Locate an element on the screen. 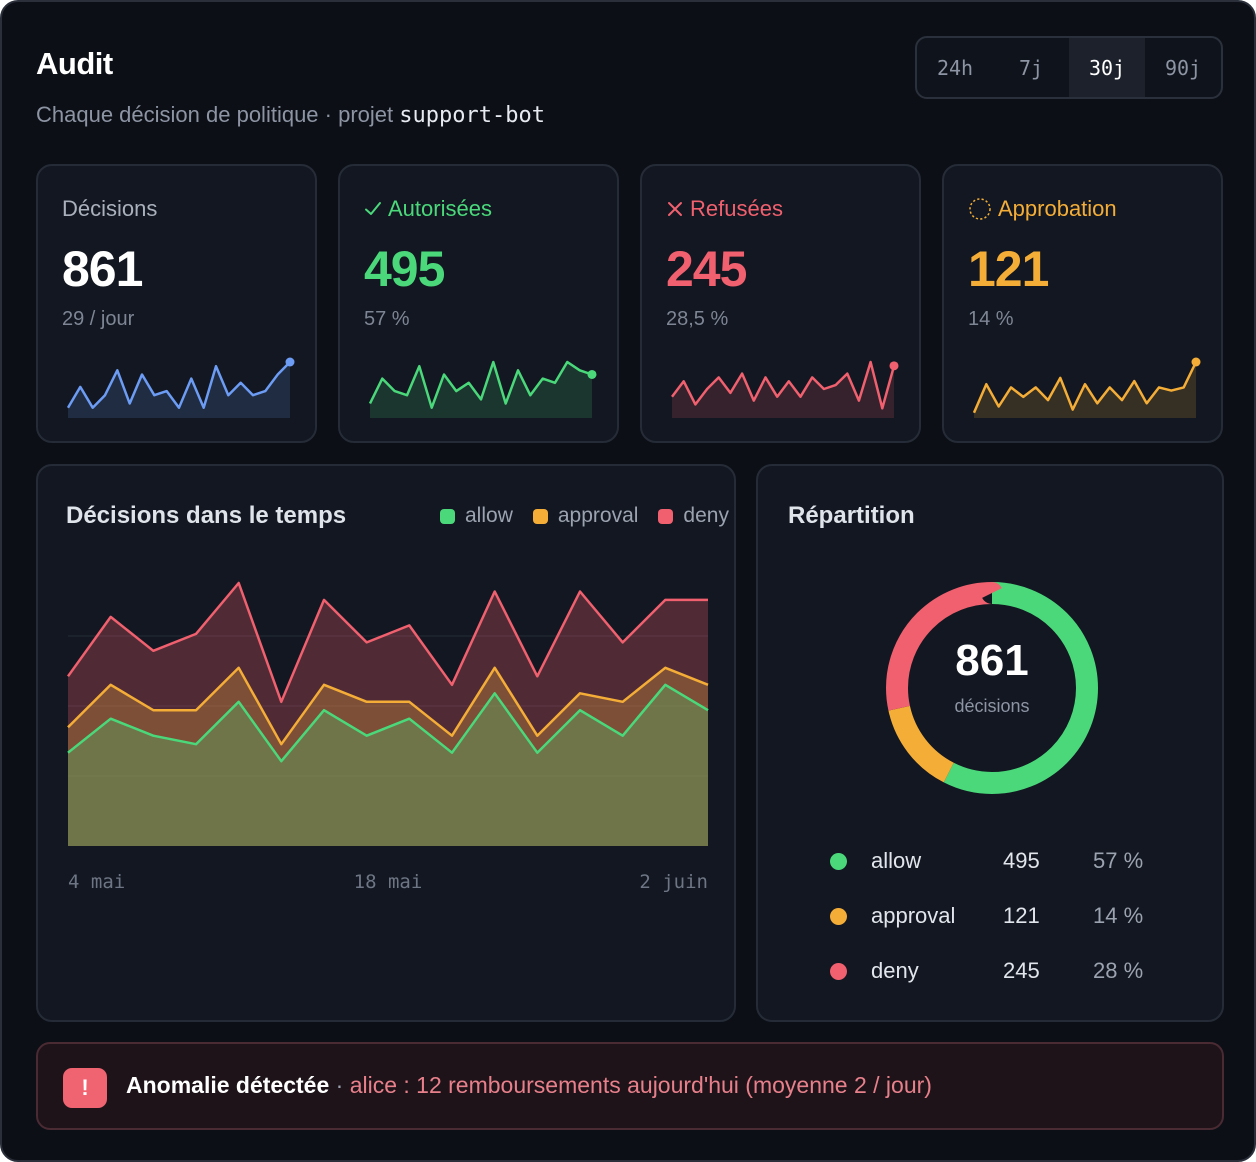 This screenshot has height=1162, width=1256. repartition-title: Répartition is located at coordinates (851, 515).